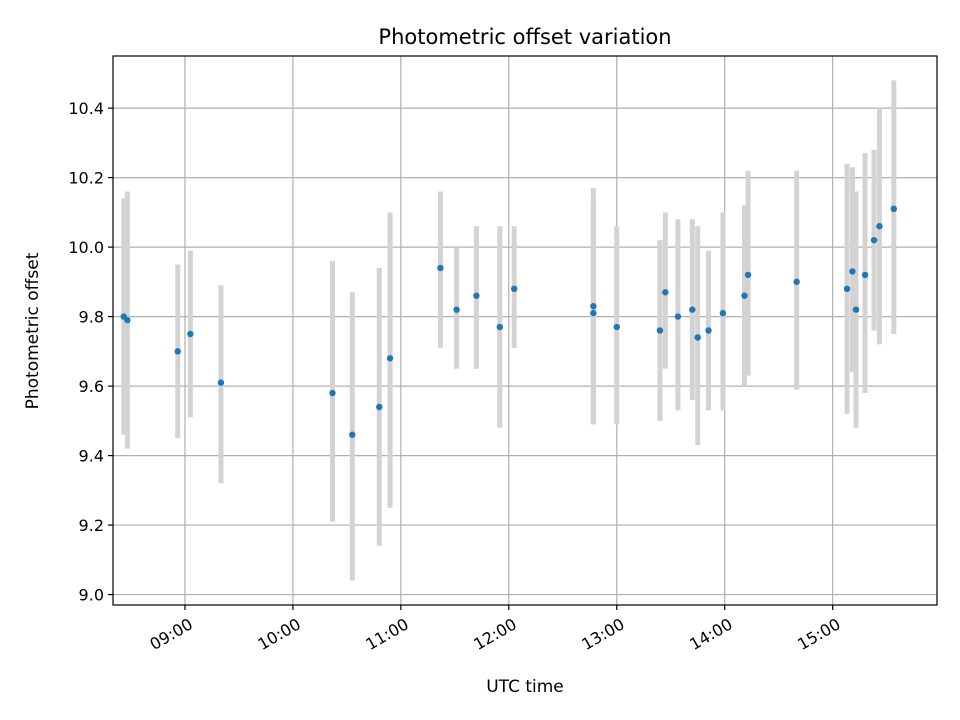 Image resolution: width=960 pixels, height=720 pixels. Describe the element at coordinates (86, 178) in the screenshot. I see `y-tick-label: 10.2` at that location.